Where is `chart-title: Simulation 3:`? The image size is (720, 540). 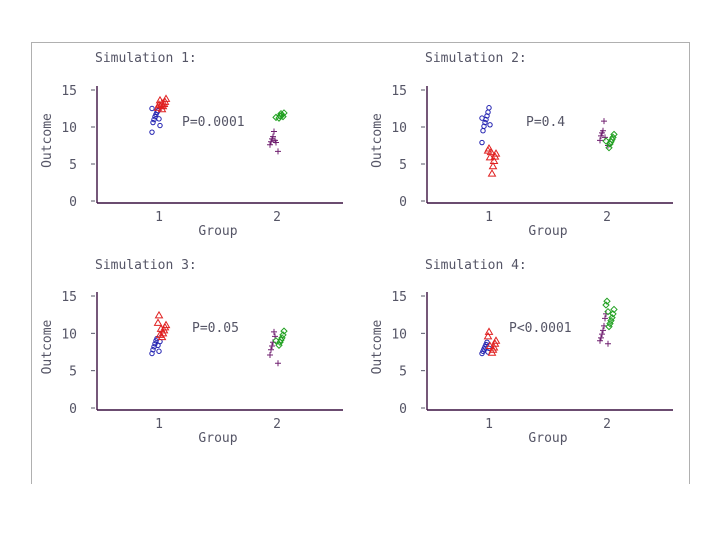 chart-title: Simulation 3: is located at coordinates (146, 265).